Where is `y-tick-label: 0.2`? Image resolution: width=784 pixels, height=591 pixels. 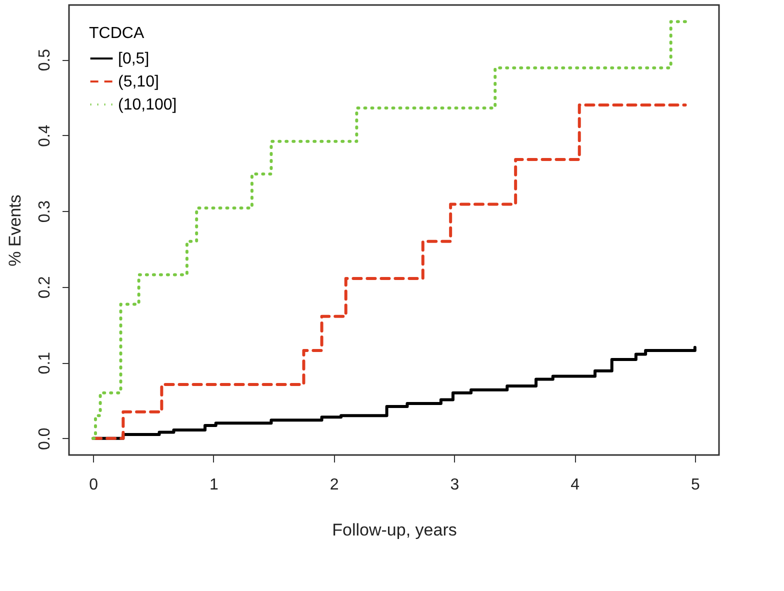
y-tick-label: 0.2 is located at coordinates (45, 287).